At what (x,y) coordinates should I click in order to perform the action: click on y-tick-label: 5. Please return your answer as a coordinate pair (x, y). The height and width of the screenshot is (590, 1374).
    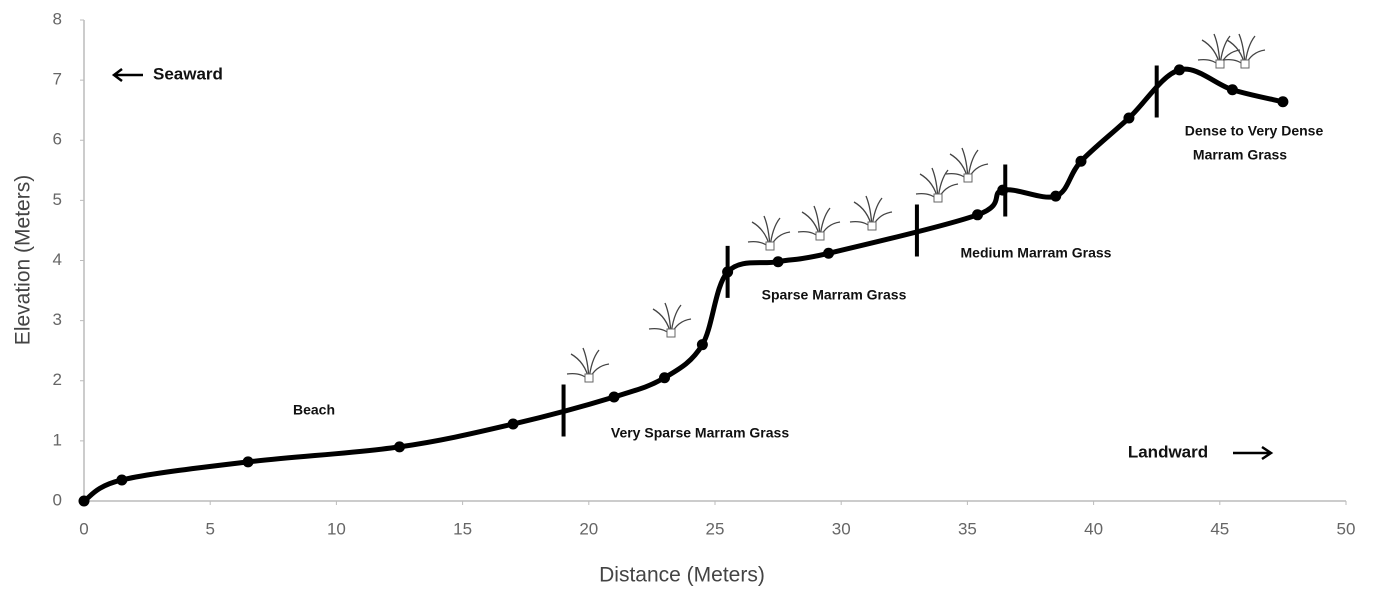
    Looking at the image, I should click on (57, 199).